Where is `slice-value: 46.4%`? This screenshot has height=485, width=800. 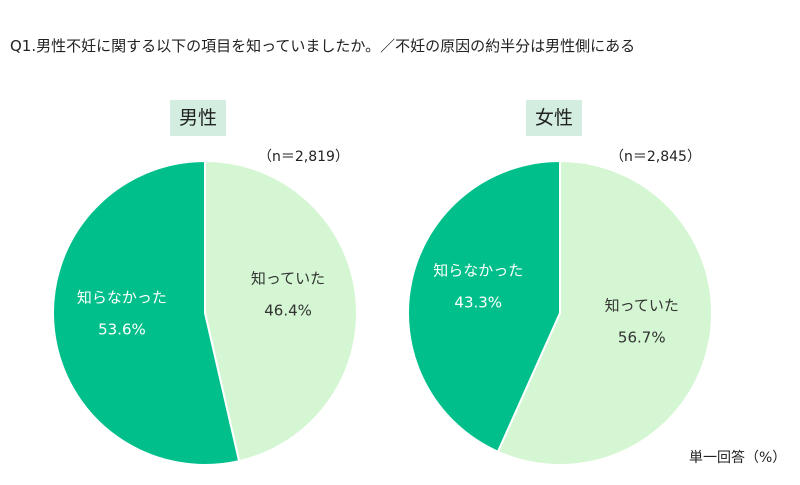
slice-value: 46.4% is located at coordinates (288, 311).